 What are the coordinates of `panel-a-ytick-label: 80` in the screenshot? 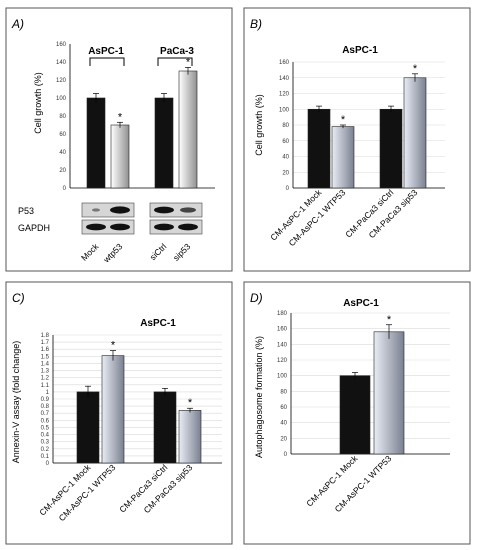 It's located at (62, 117).